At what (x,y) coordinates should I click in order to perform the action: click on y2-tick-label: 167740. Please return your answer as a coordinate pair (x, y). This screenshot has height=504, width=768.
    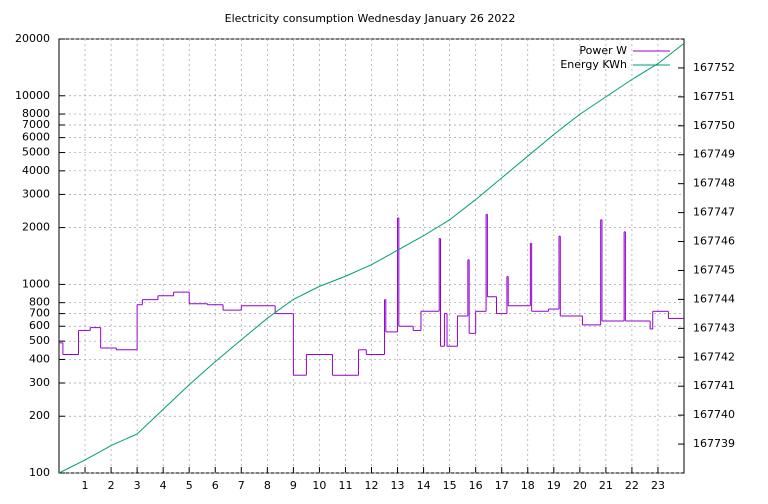
    Looking at the image, I should click on (714, 414).